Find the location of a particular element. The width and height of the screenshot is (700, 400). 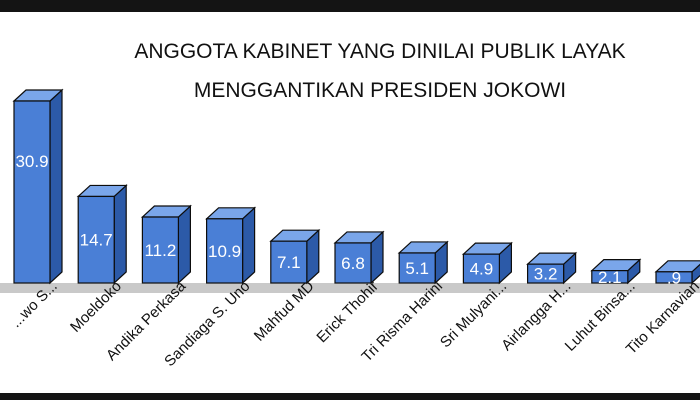

bar-value-label: 11.2 is located at coordinates (160, 250).